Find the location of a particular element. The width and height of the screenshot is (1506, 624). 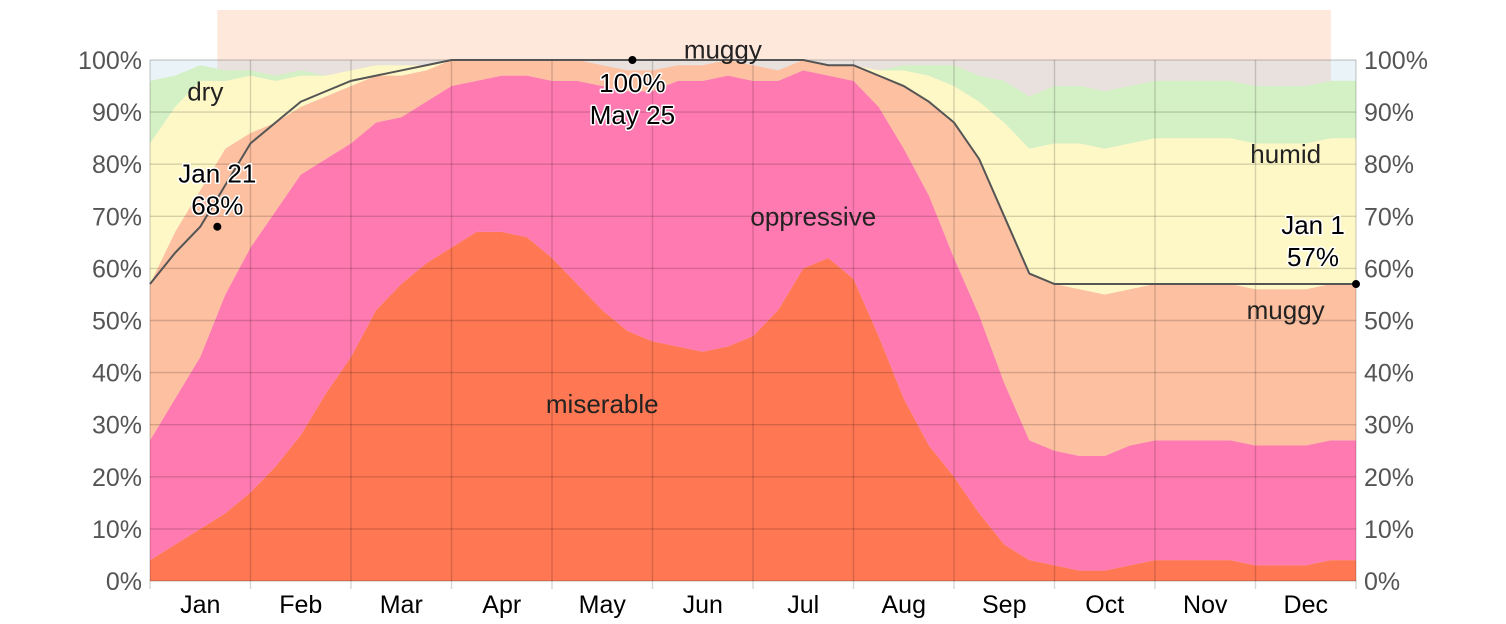

annotation-label: 57% is located at coordinates (1313, 257).